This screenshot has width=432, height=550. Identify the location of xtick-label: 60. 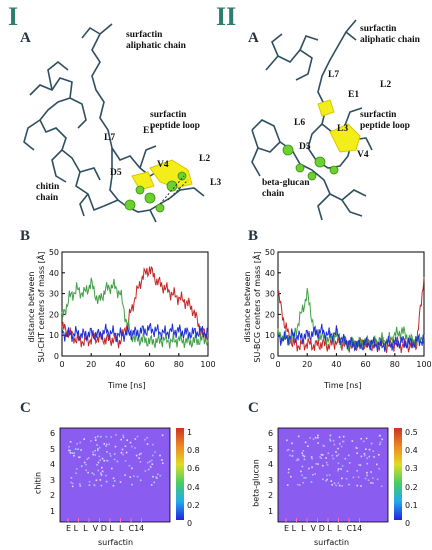
(366, 364).